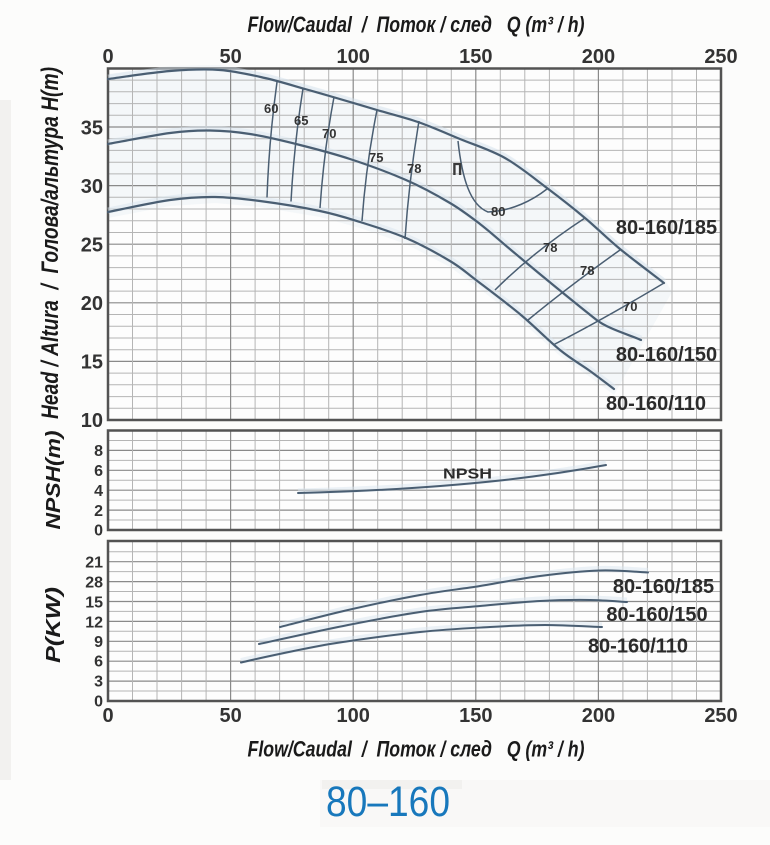 This screenshot has width=770, height=845. I want to click on svg-text: NPSH, so click(467, 474).